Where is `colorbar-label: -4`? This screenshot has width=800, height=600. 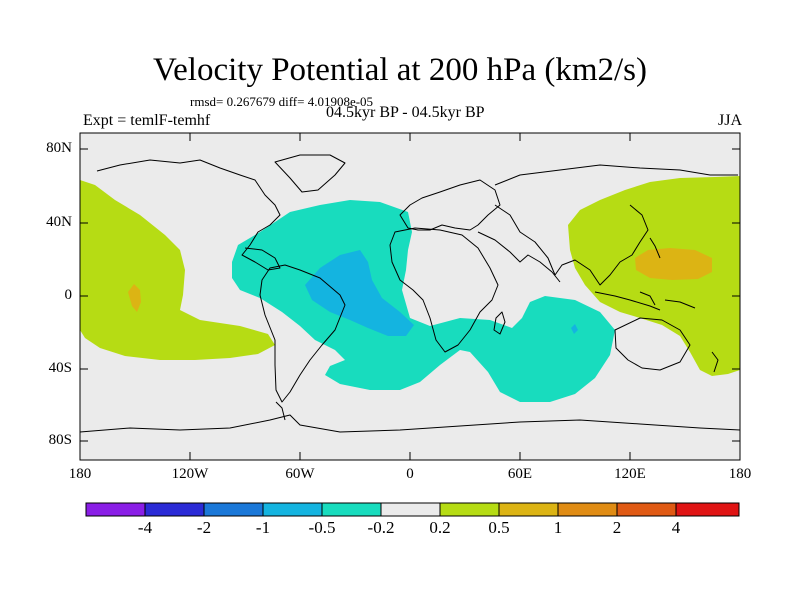
colorbar-label: -4 is located at coordinates (145, 527).